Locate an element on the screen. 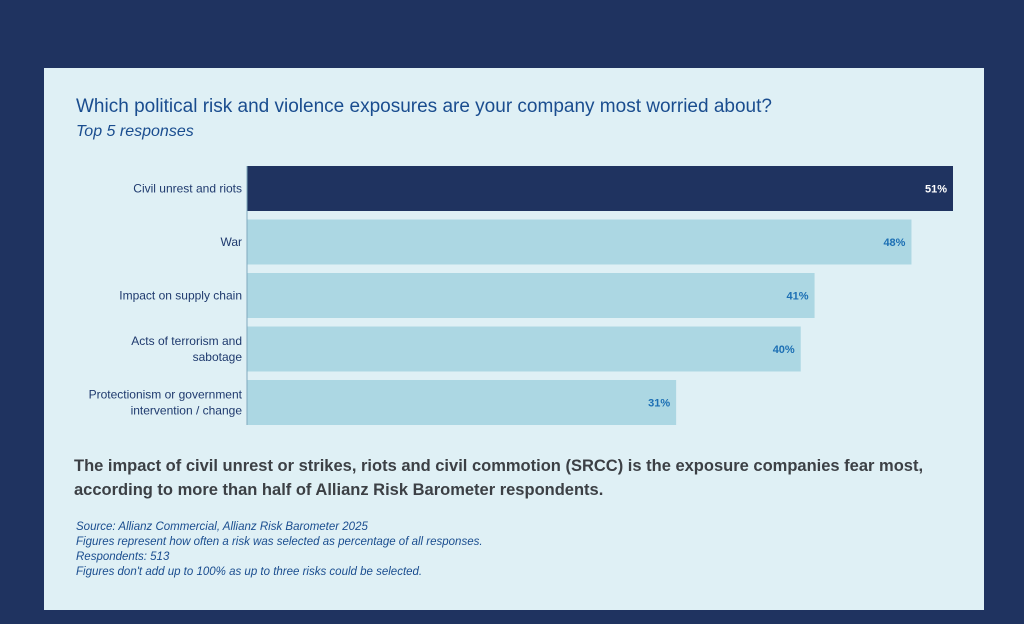  value-label-1: 48% is located at coordinates (894, 243).